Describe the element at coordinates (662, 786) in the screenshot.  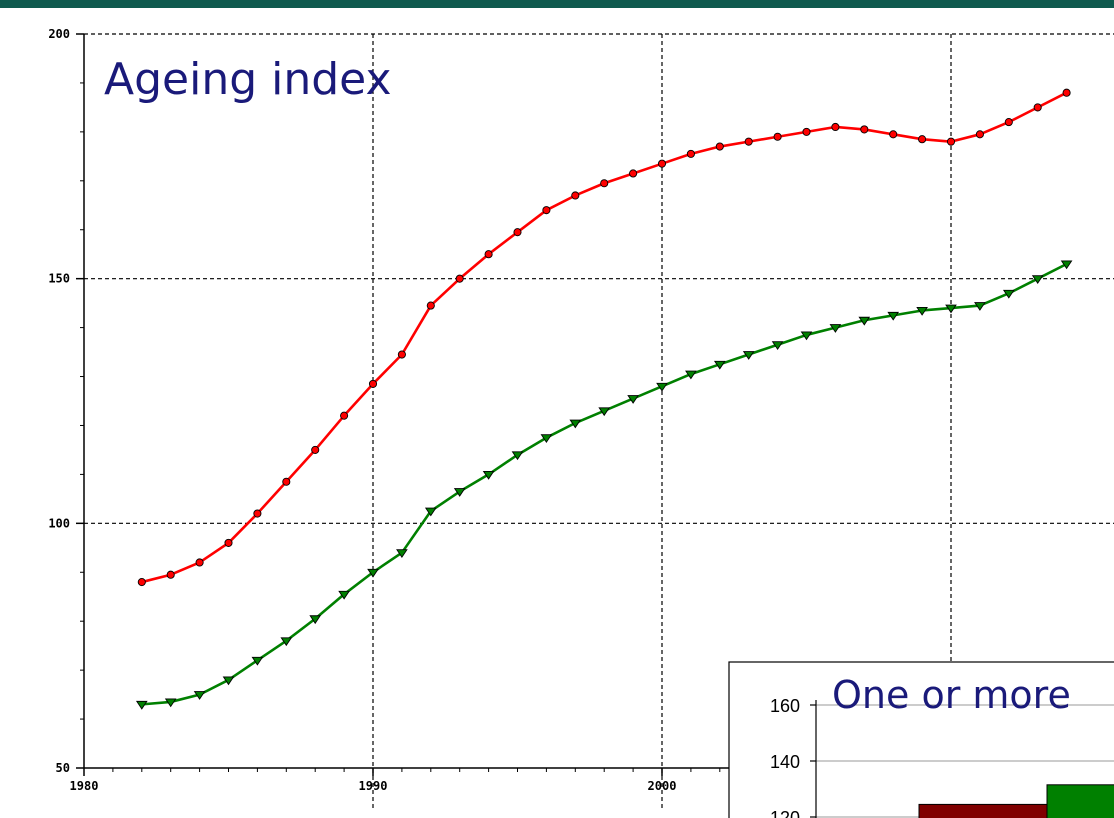
I see `x-tick-label: 2000` at that location.